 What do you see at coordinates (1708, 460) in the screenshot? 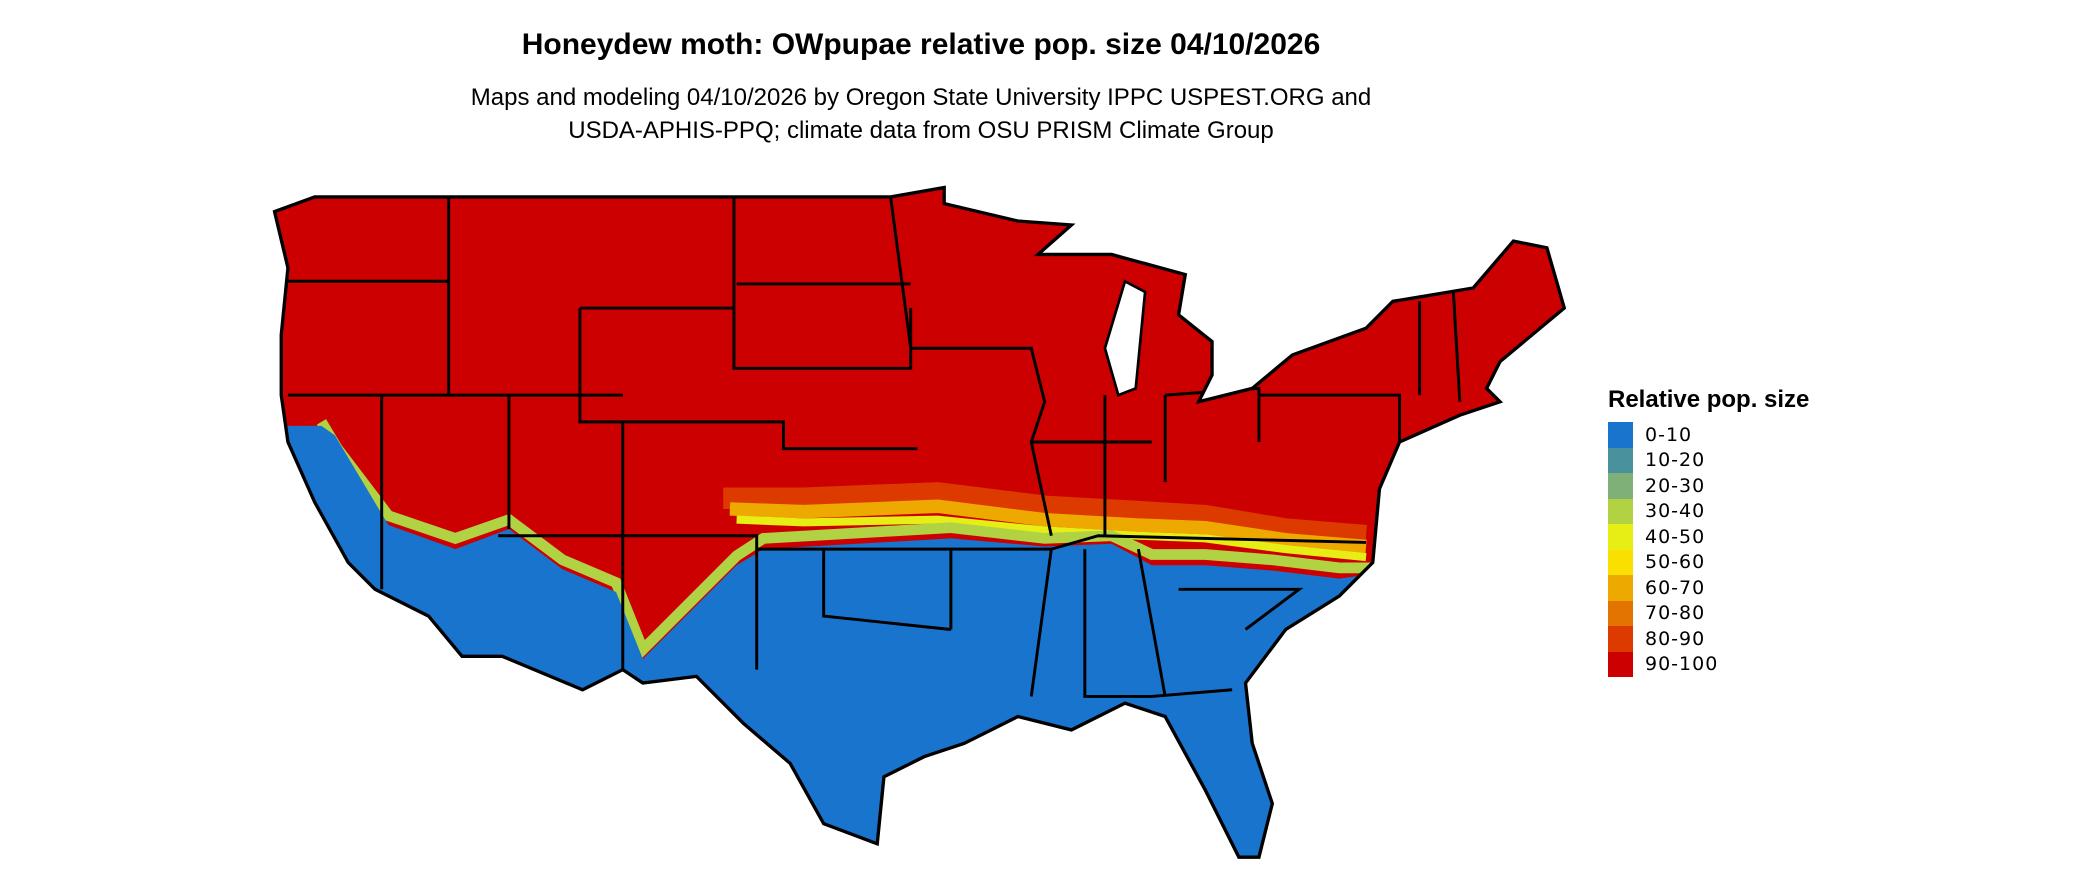
I see `legend-item: 10-20` at bounding box center [1708, 460].